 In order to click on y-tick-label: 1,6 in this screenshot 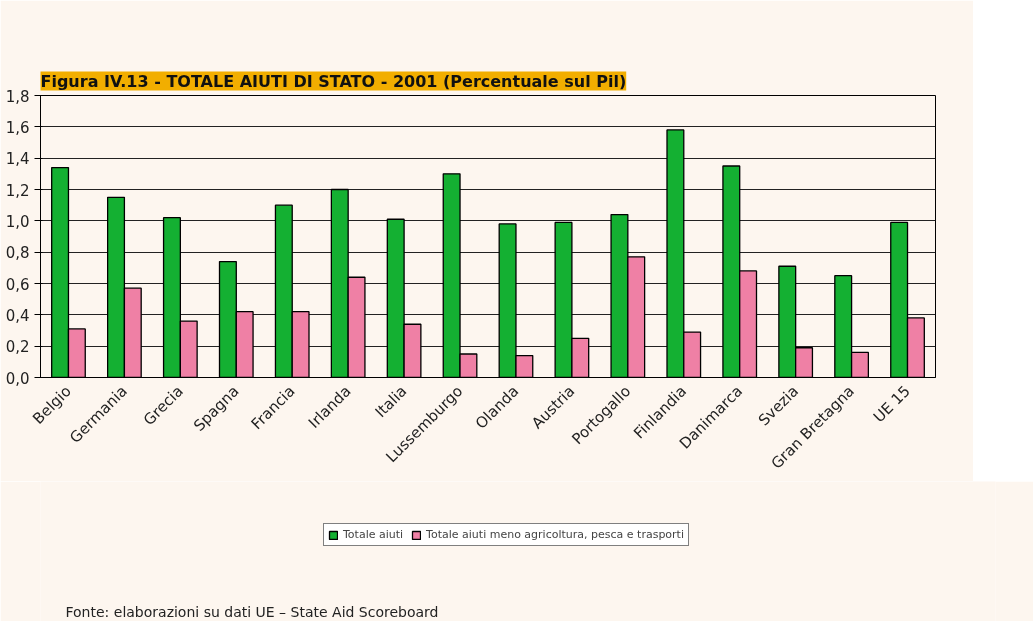, I will do `click(17, 127)`.